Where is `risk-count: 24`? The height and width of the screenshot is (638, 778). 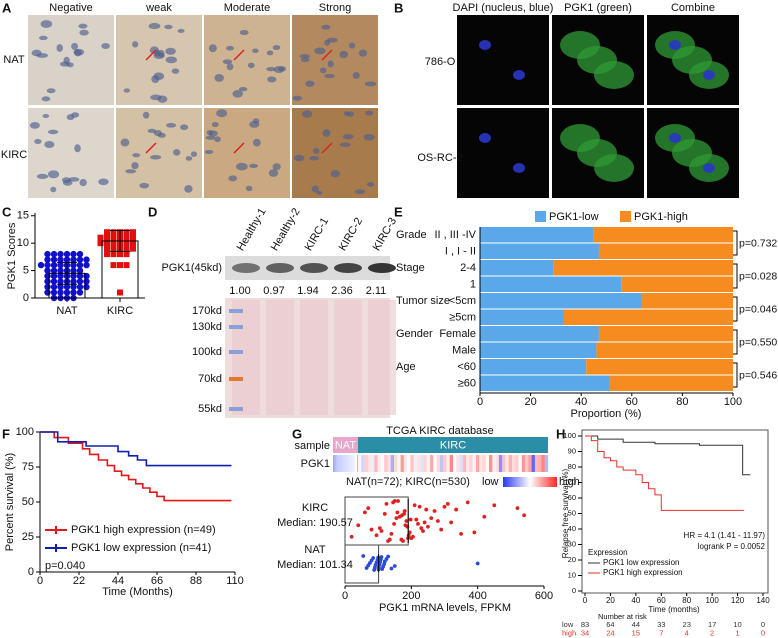
risk-count: 24 is located at coordinates (610, 632).